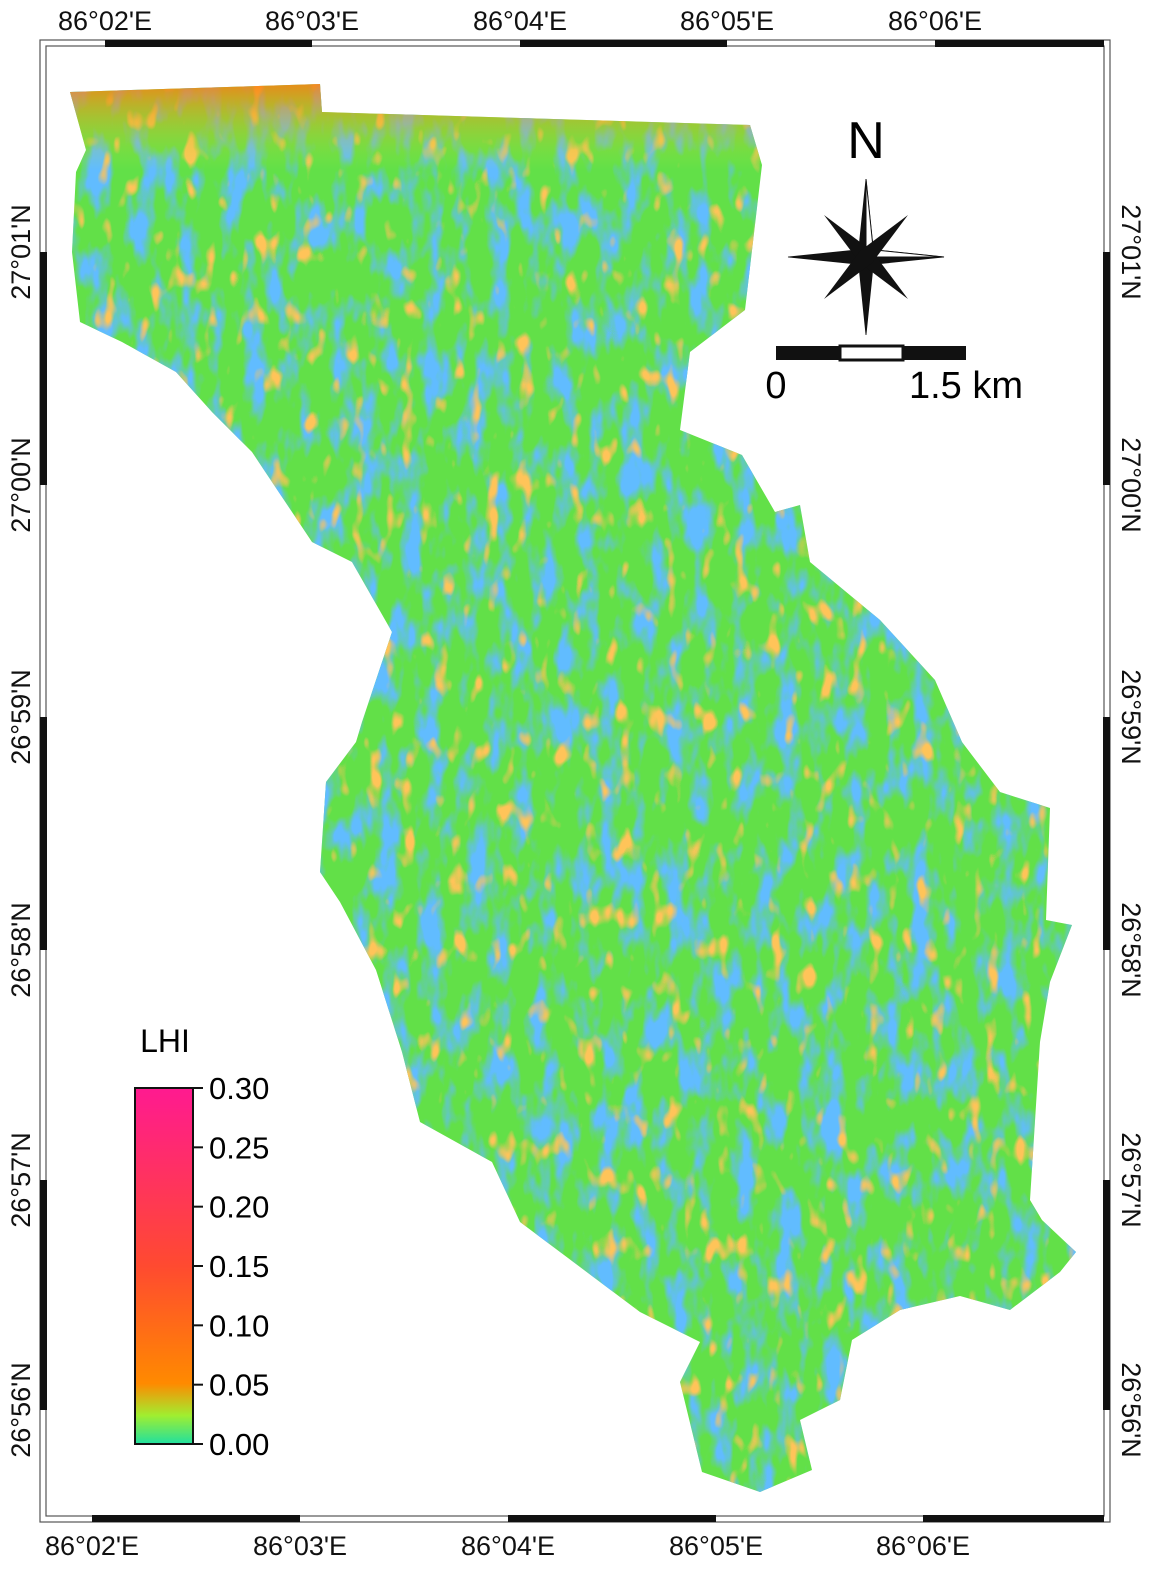  What do you see at coordinates (239, 1444) in the screenshot?
I see `legend-tick-label: 0.00` at bounding box center [239, 1444].